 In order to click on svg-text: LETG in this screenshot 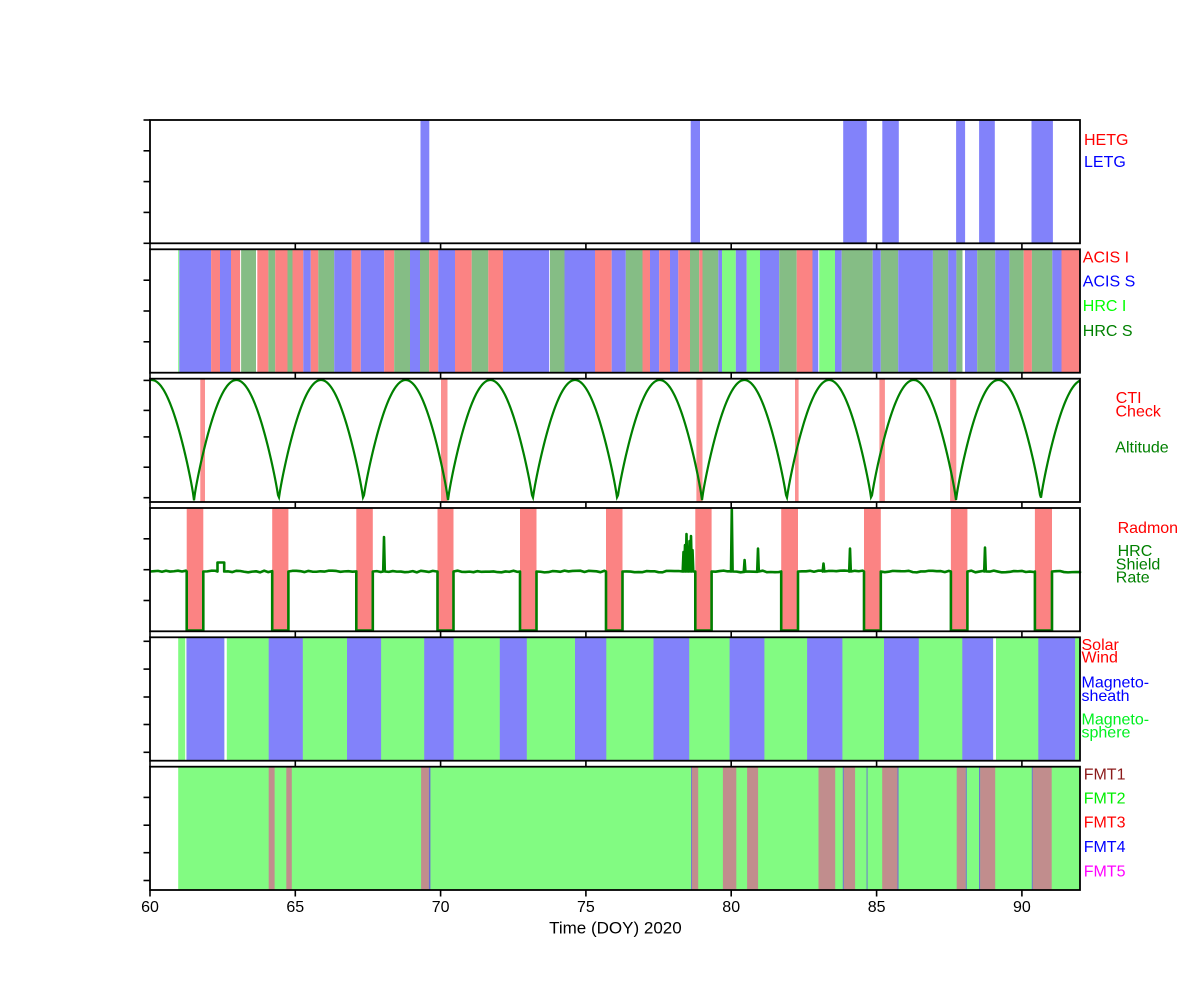, I will do `click(1105, 162)`.